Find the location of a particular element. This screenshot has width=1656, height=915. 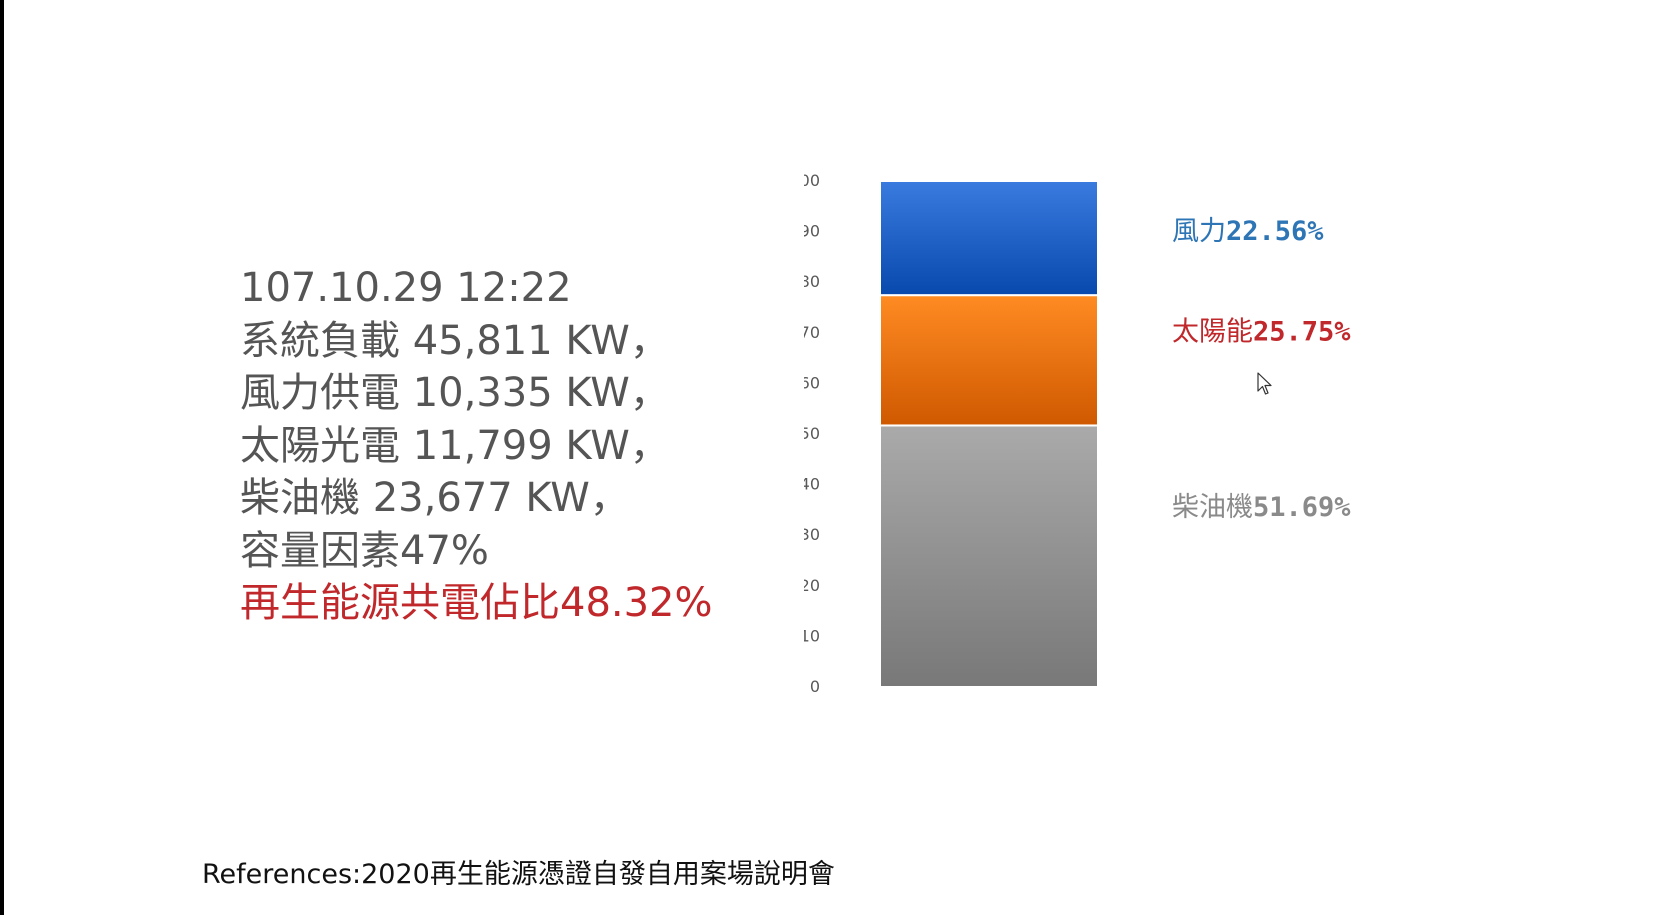

y-tick-label: 50 is located at coordinates (812, 433).